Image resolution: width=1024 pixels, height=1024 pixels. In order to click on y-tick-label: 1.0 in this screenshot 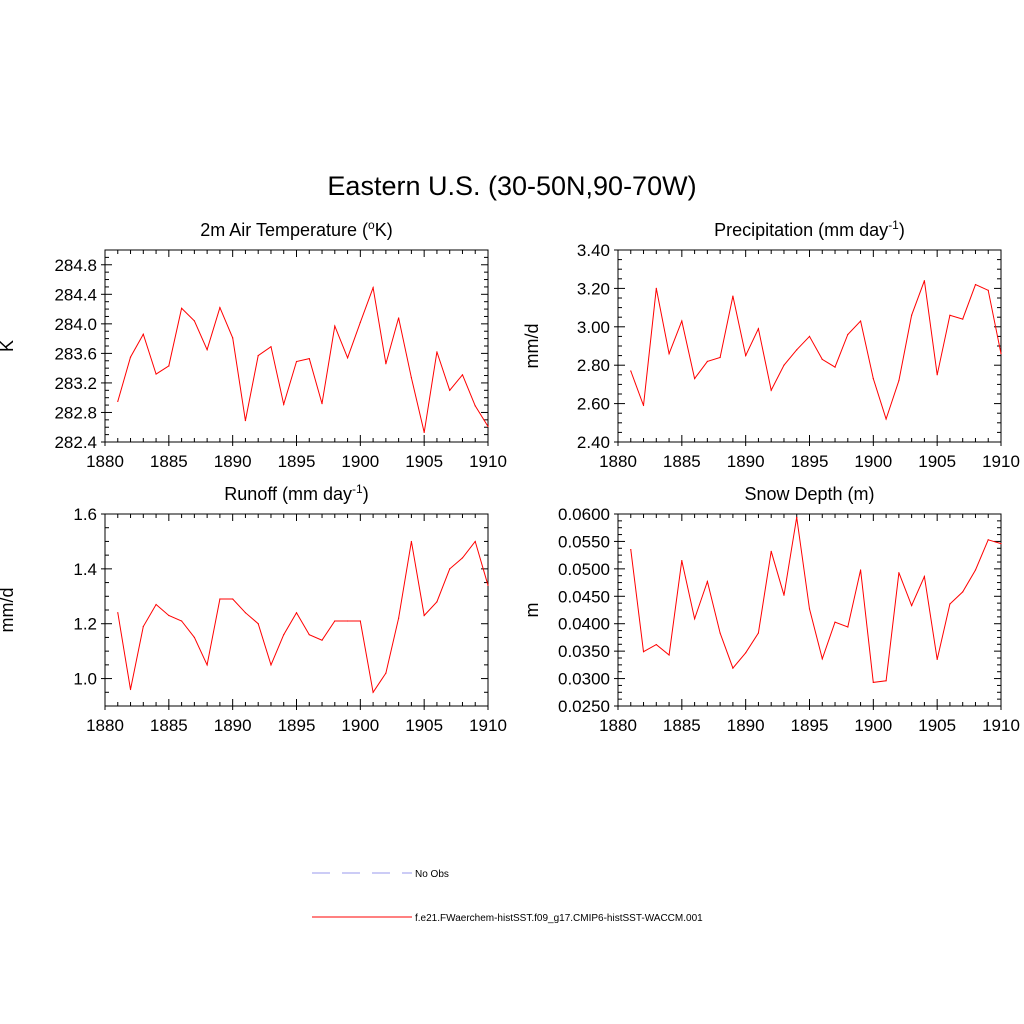, I will do `click(85, 679)`.